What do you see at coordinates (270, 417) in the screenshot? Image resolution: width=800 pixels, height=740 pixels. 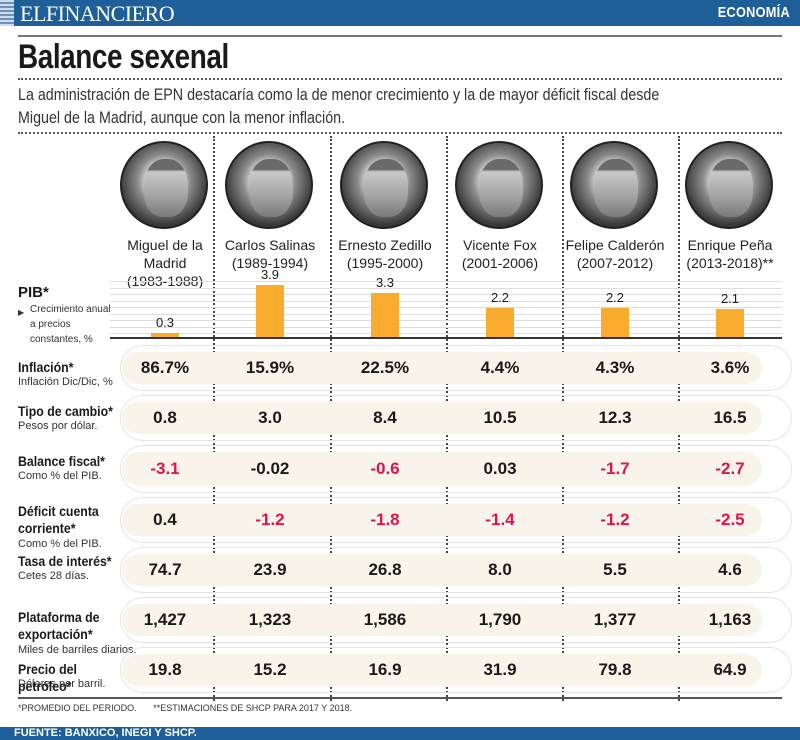 I see `row-value: 3.0` at bounding box center [270, 417].